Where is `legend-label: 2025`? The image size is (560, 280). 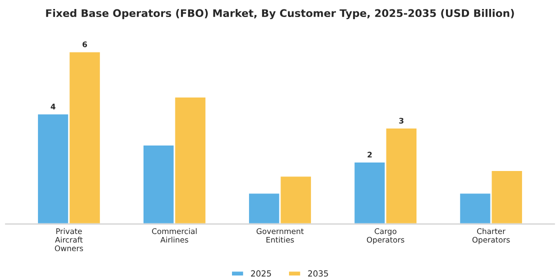 legend-label: 2025 is located at coordinates (261, 273).